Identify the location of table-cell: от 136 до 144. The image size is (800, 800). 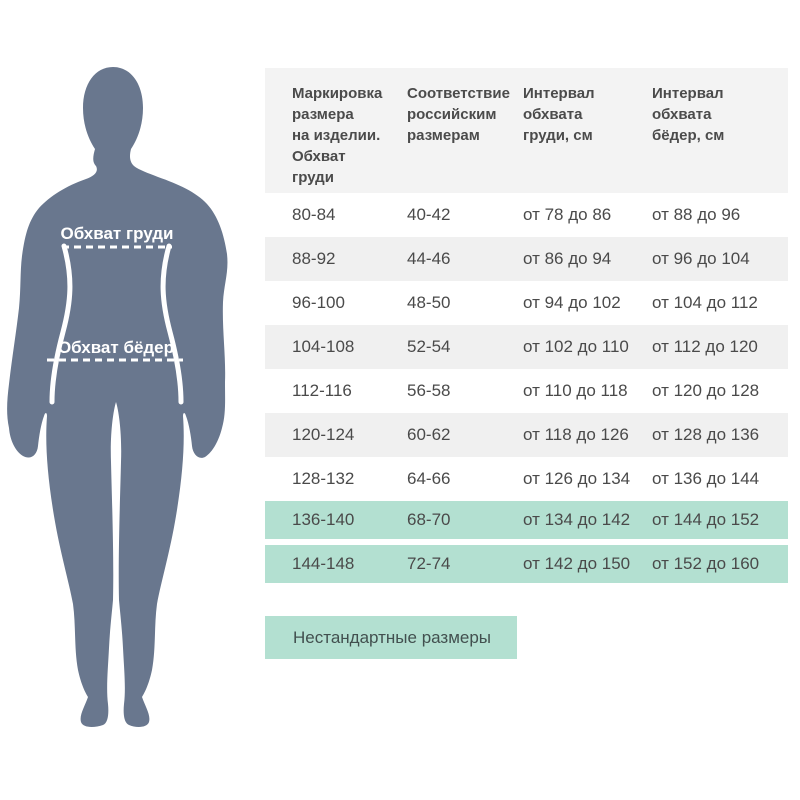
(706, 478).